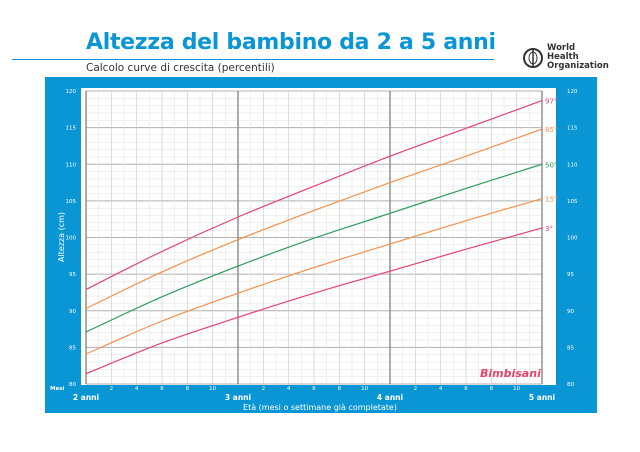 This screenshot has width=640, height=452. What do you see at coordinates (71, 165) in the screenshot?
I see `y-tick-label-left: 110` at bounding box center [71, 165].